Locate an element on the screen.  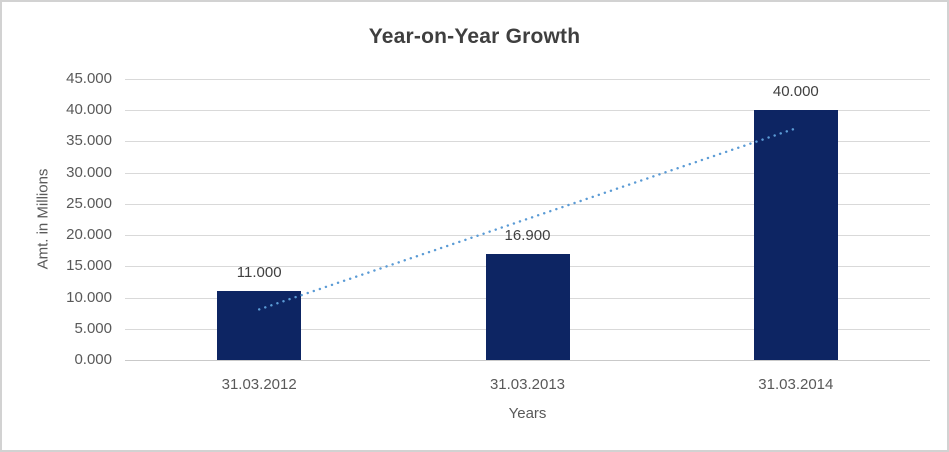
y-tick-label: 25.000 is located at coordinates (89, 203).